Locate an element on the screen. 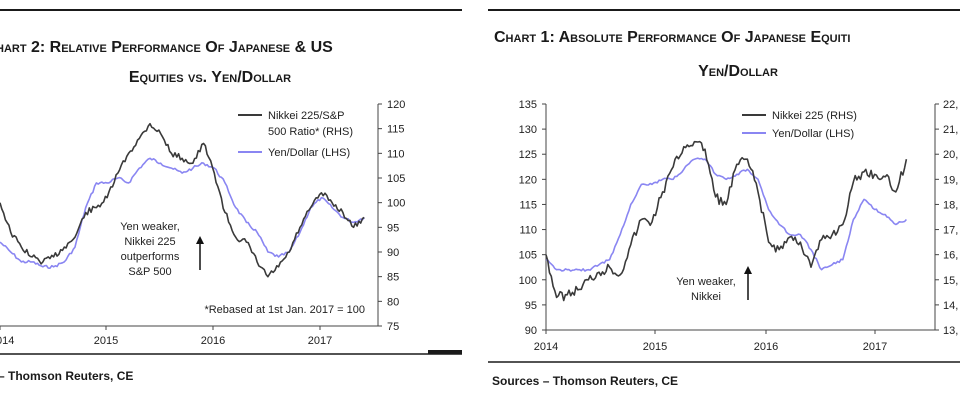  chart2-title-line2: Equities vs. Yen/Dollar is located at coordinates (210, 77).